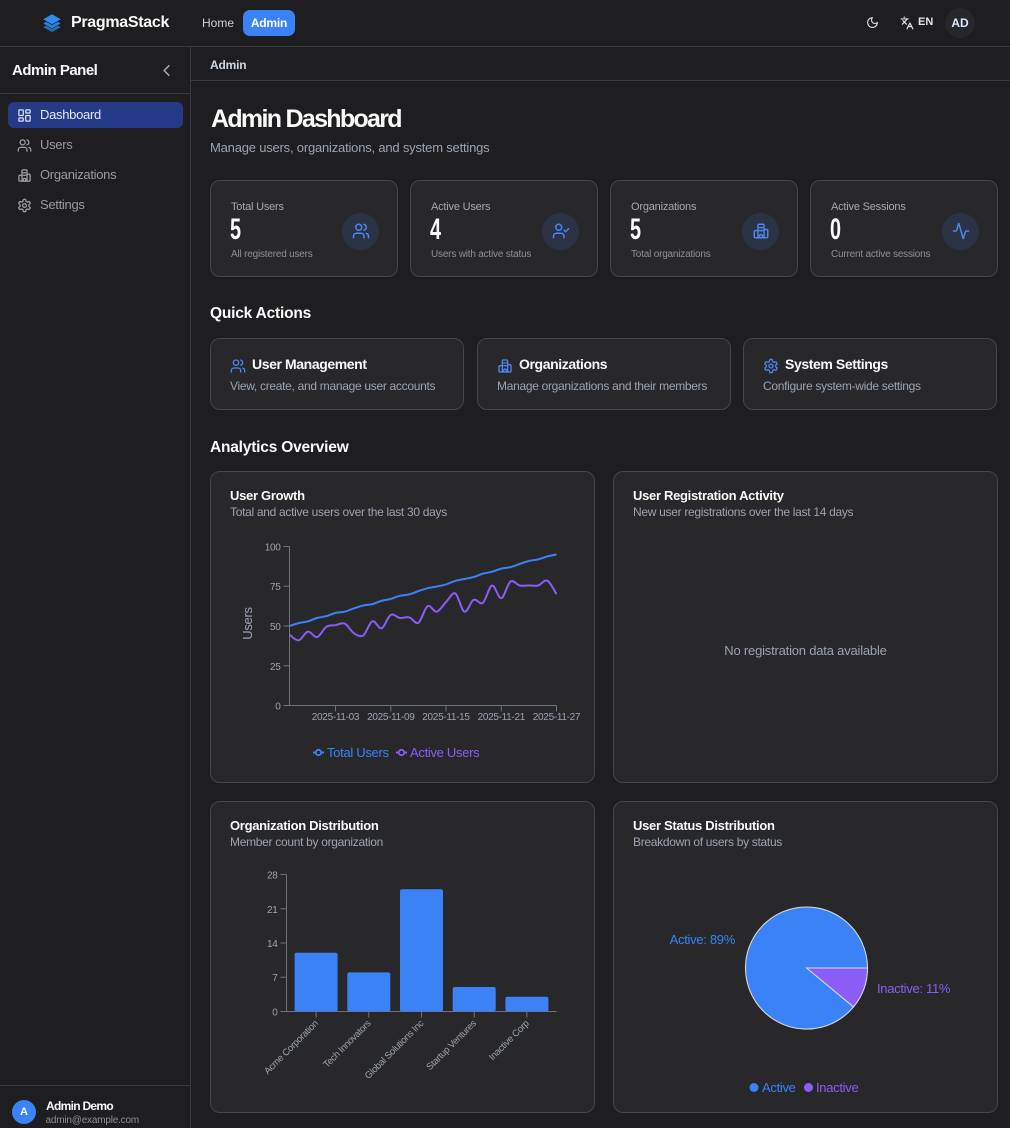 The height and width of the screenshot is (1128, 1010). What do you see at coordinates (358, 752) in the screenshot?
I see `svg-text: Total Users` at bounding box center [358, 752].